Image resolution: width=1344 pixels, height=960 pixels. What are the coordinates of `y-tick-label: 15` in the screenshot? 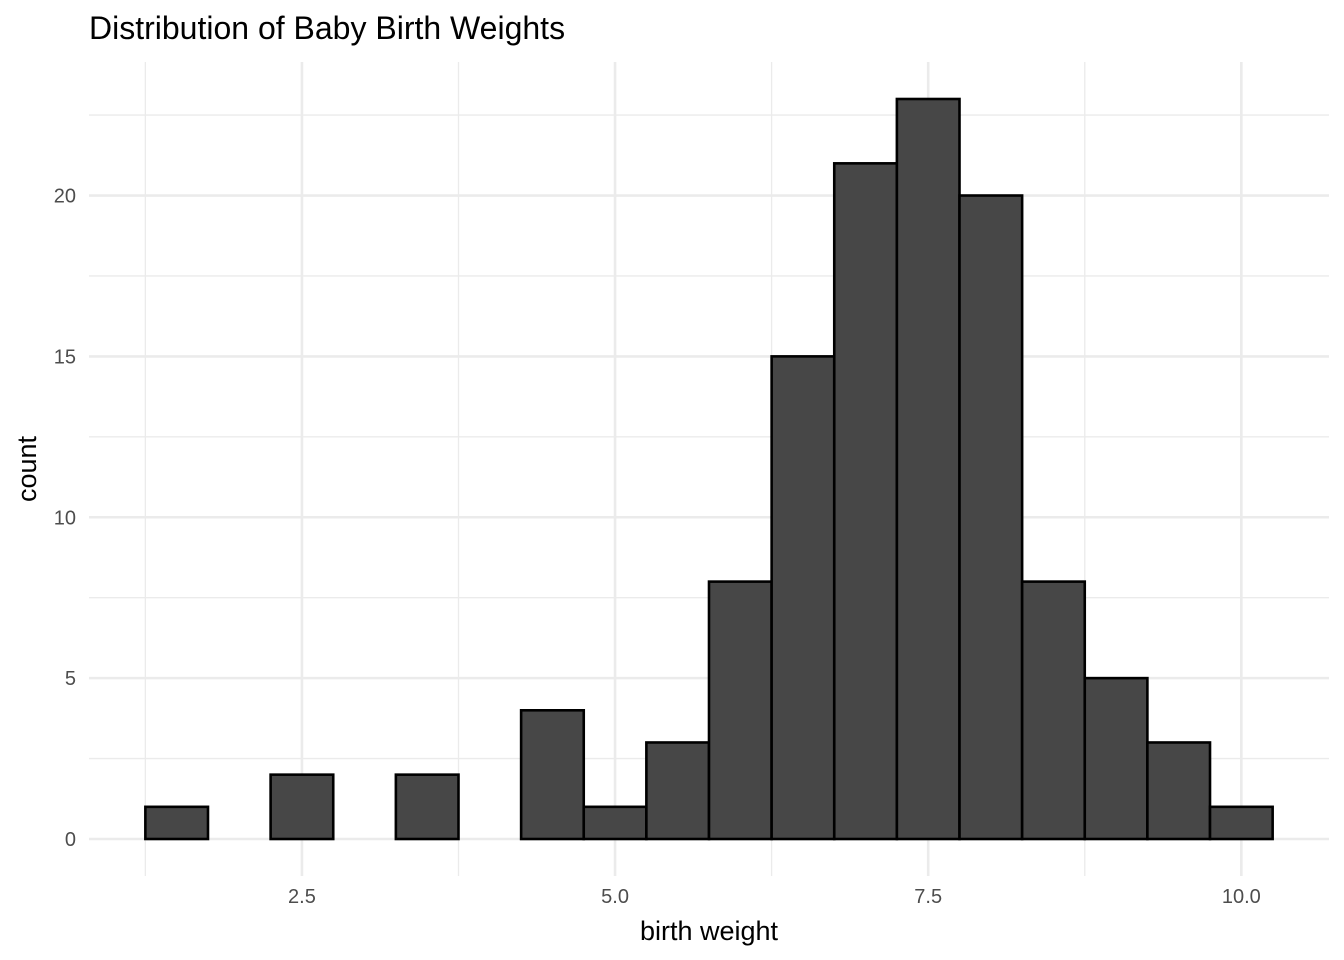 It's located at (65, 357).